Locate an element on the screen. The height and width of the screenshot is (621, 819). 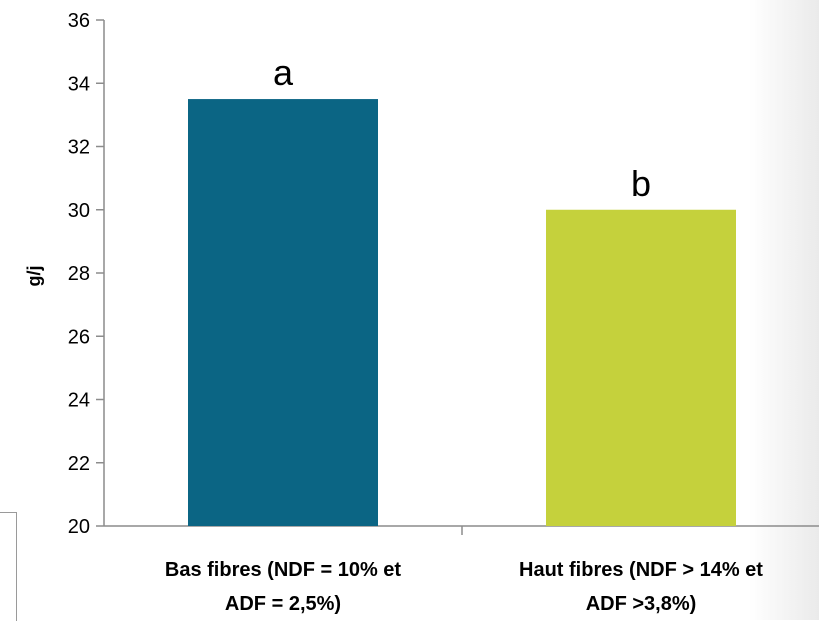
y-tick-label: 32 is located at coordinates (79, 148).